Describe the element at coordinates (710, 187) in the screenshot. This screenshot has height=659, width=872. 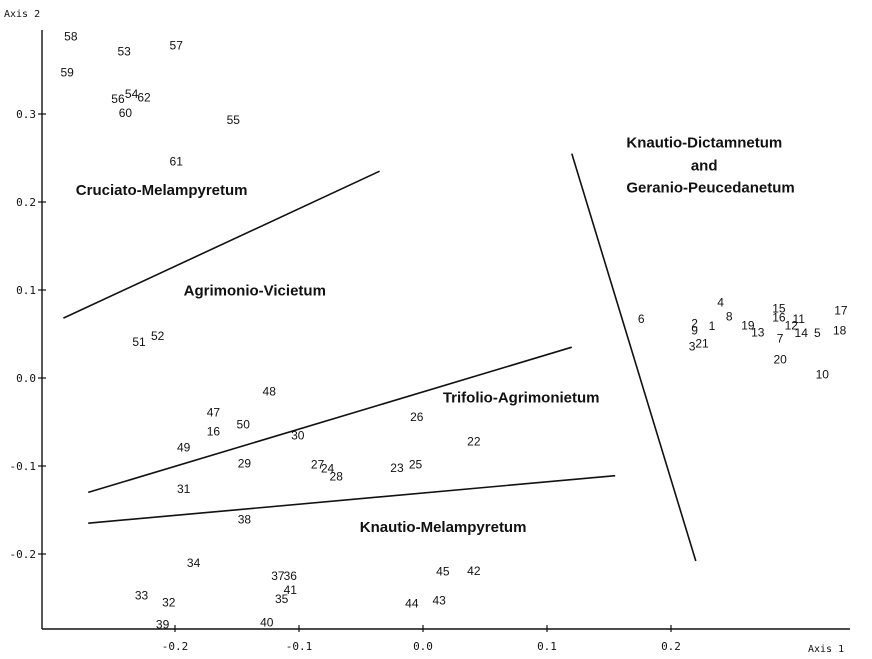
I see `community-label: Geranio-Peucedanetum` at that location.